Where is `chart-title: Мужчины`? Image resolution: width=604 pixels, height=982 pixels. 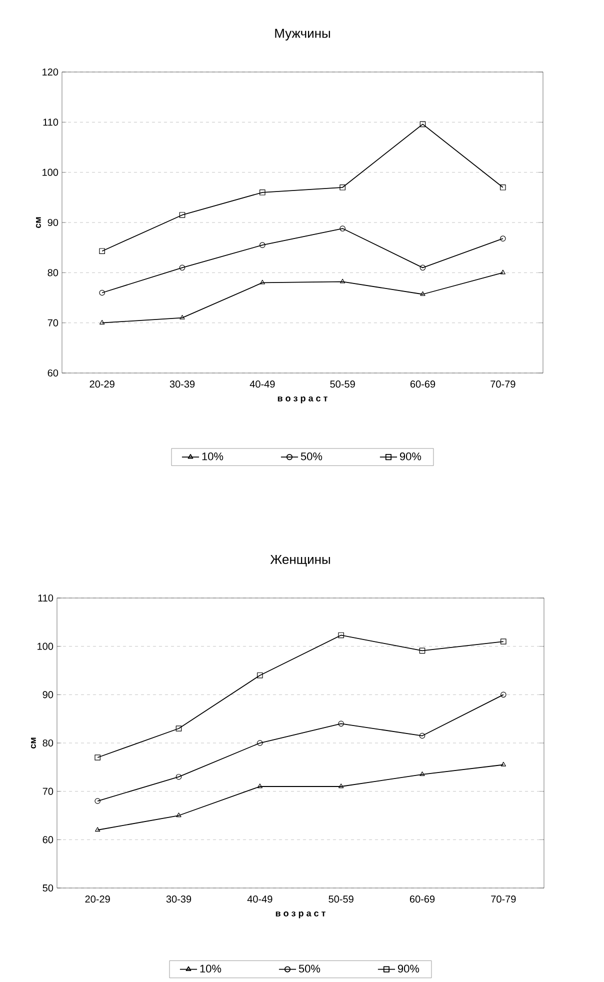 chart-title: Мужчины is located at coordinates (302, 34).